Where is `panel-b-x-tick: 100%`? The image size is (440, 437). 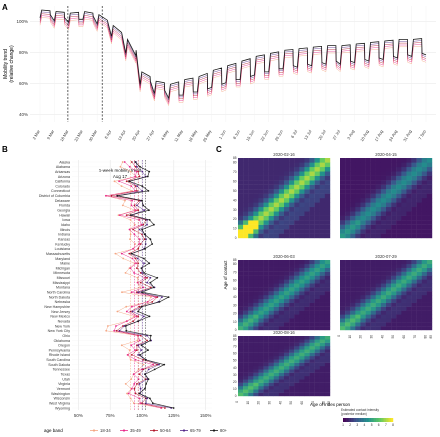
panel-b-x-tick: 100% is located at coordinates (142, 415).